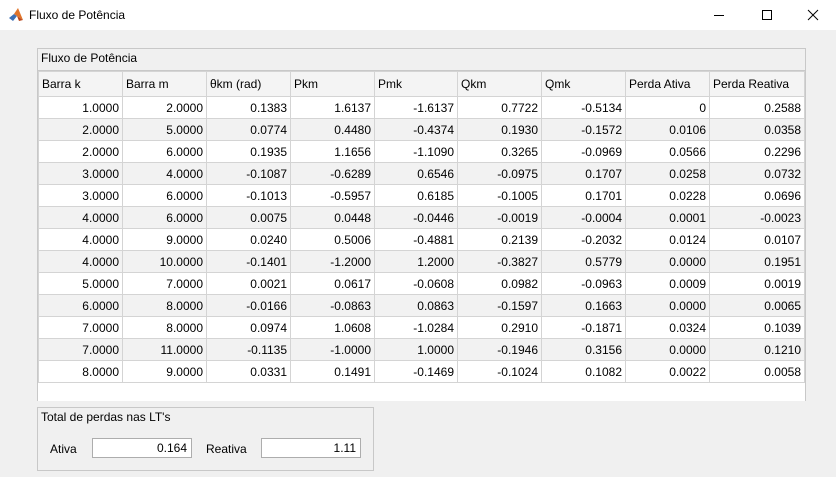 This screenshot has width=836, height=477. I want to click on table-cell: 0.0863, so click(416, 305).